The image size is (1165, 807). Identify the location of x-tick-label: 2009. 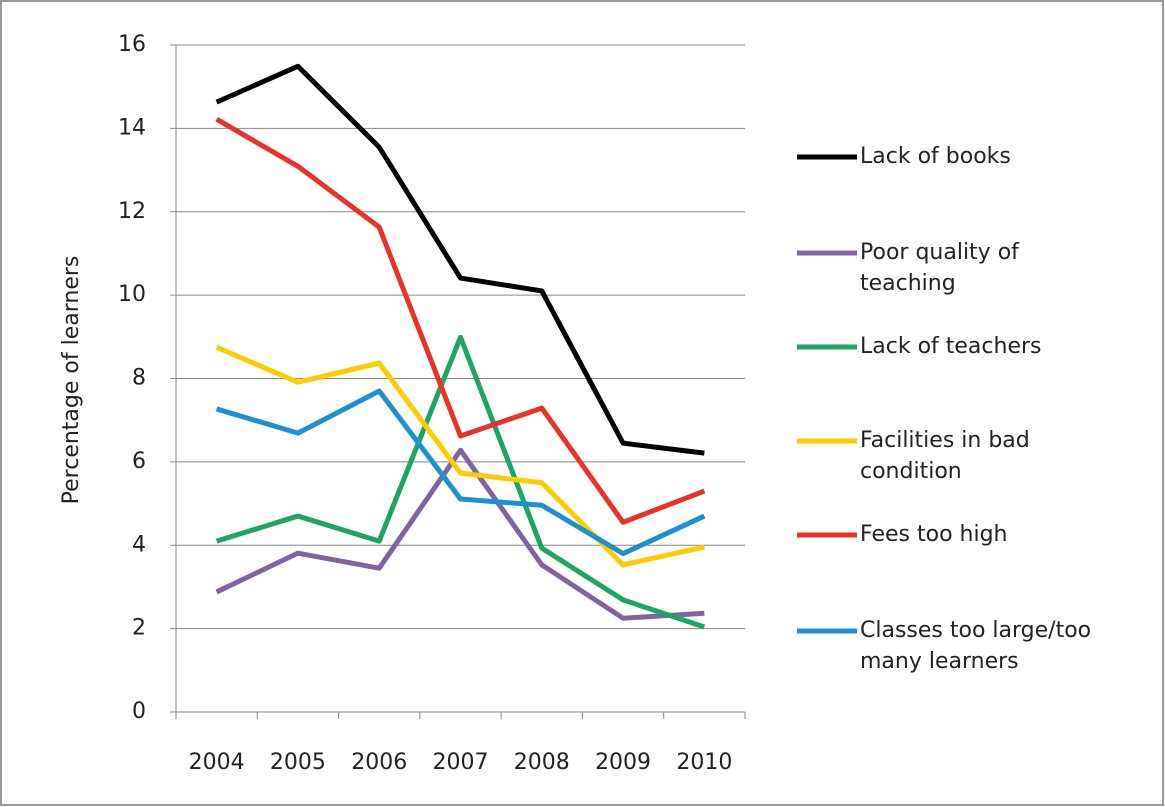
(623, 762).